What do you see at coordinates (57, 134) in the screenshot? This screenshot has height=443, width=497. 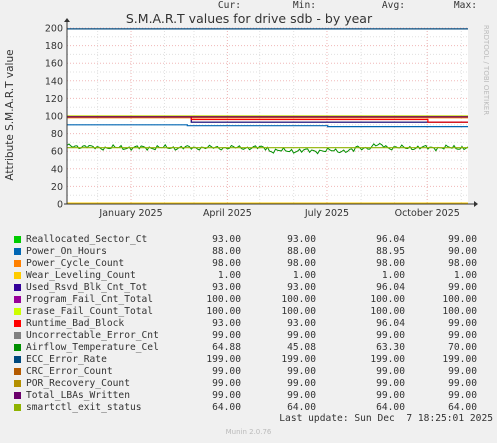 I see `y-tick-label: 80` at bounding box center [57, 134].